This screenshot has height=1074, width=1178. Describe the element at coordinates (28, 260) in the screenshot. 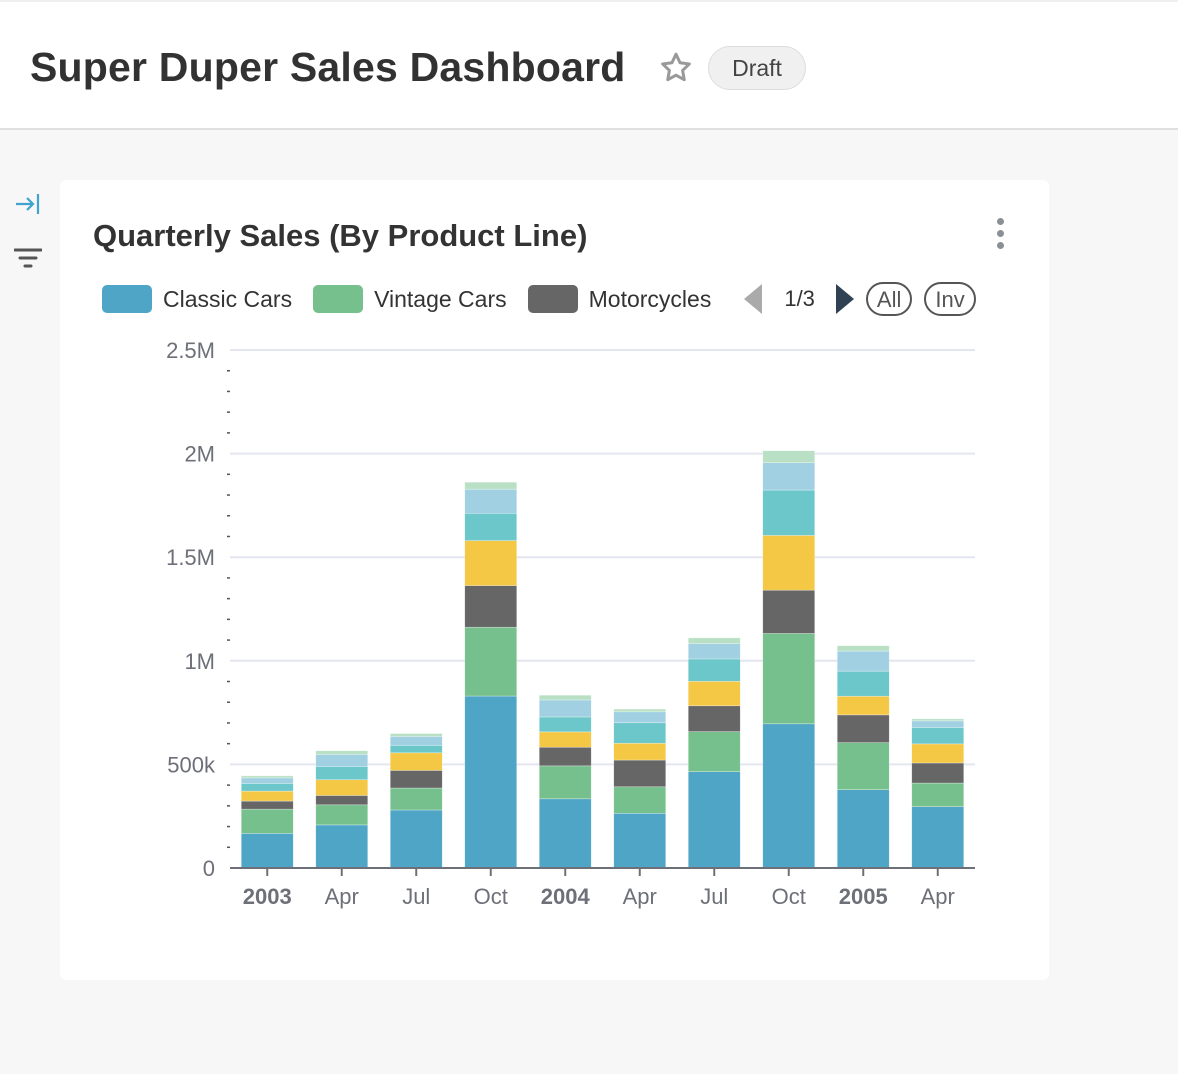

I see `filter-icon` at that location.